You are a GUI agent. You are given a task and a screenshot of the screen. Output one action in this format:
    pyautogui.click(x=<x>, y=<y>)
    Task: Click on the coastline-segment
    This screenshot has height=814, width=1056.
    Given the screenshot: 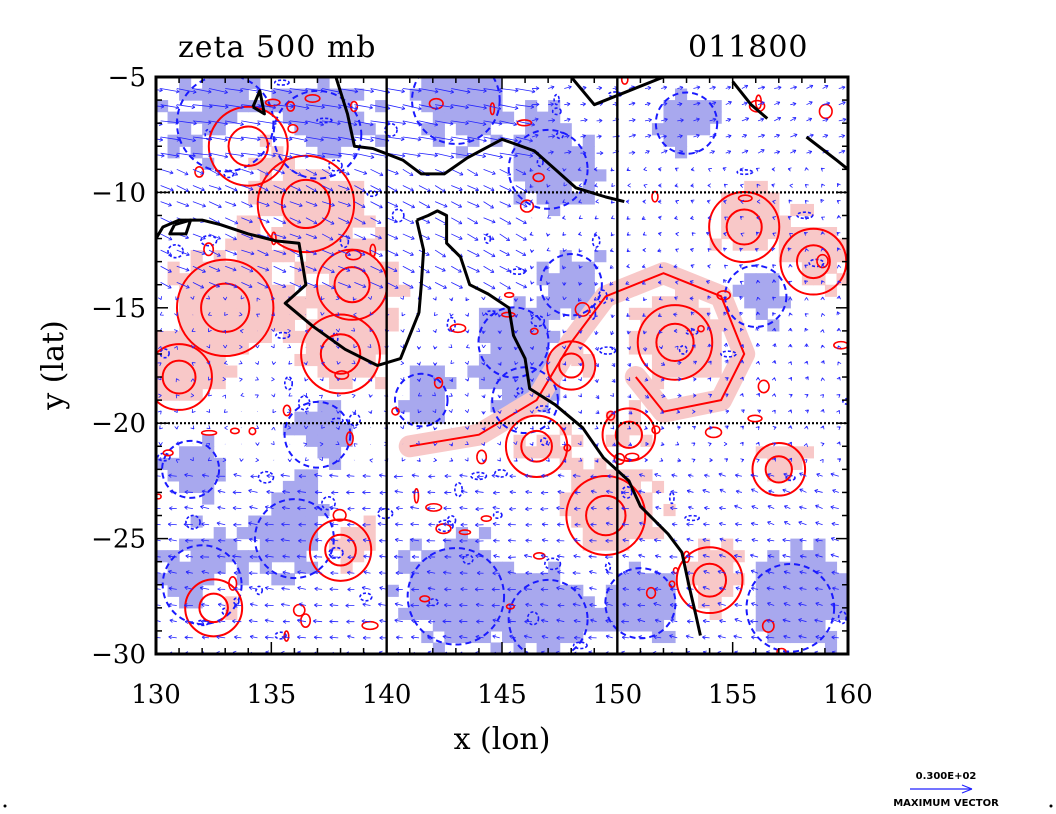 What is the action you would take?
    pyautogui.click(x=559, y=422)
    